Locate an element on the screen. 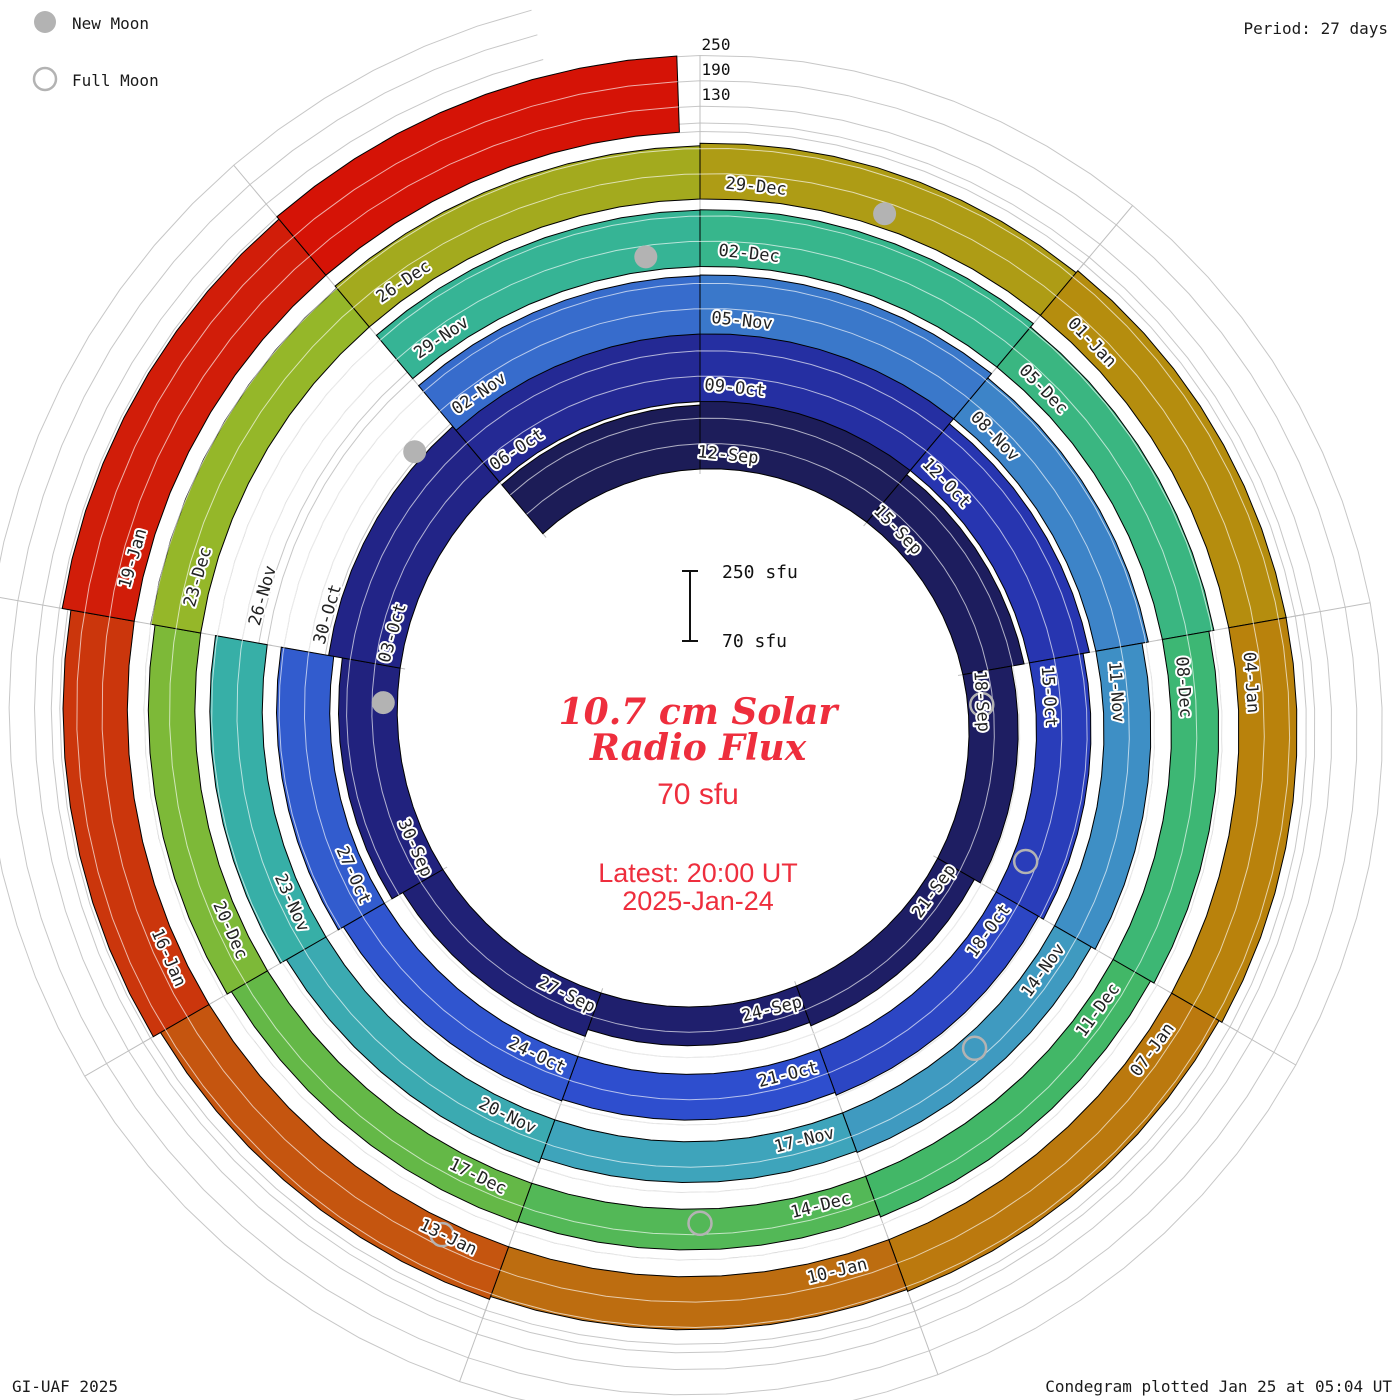  radial-axis-labels: 250 190 130 is located at coordinates (716, 69).